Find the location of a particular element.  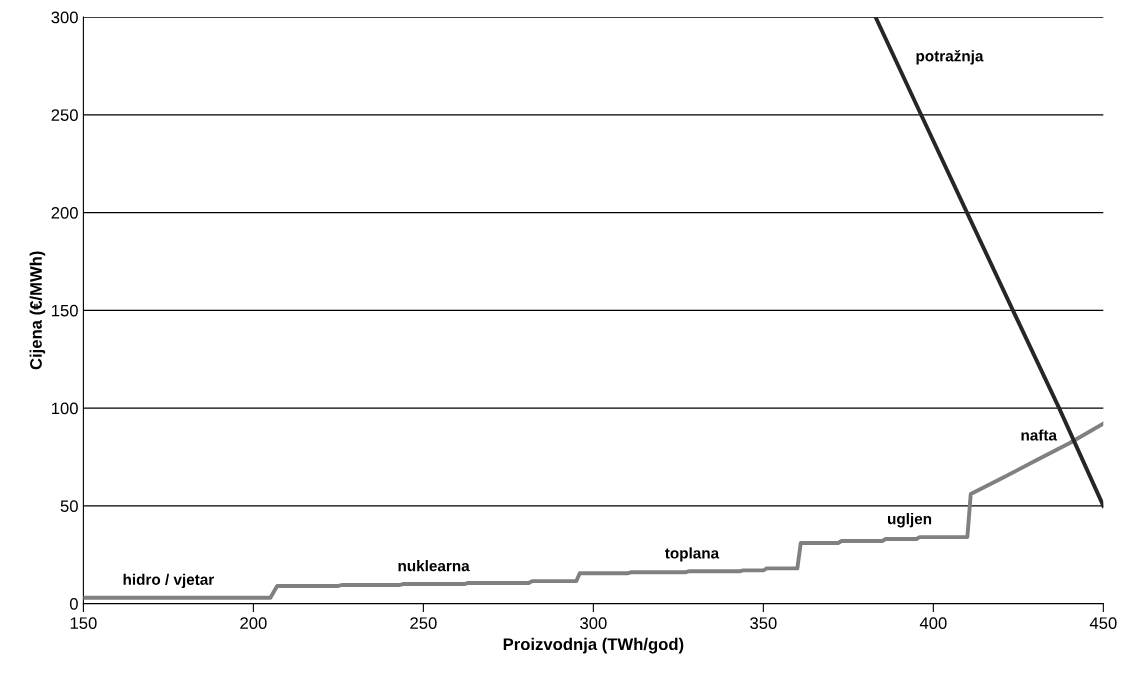

x-tick-label: 250 is located at coordinates (423, 623).